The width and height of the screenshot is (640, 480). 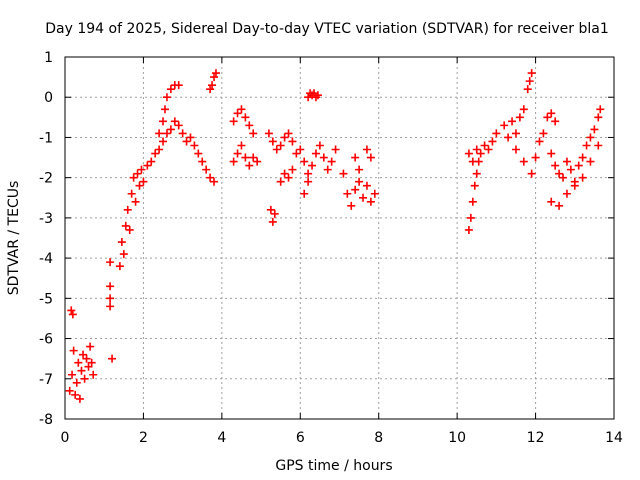 What do you see at coordinates (378, 438) in the screenshot?
I see `x-tick-label: 8` at bounding box center [378, 438].